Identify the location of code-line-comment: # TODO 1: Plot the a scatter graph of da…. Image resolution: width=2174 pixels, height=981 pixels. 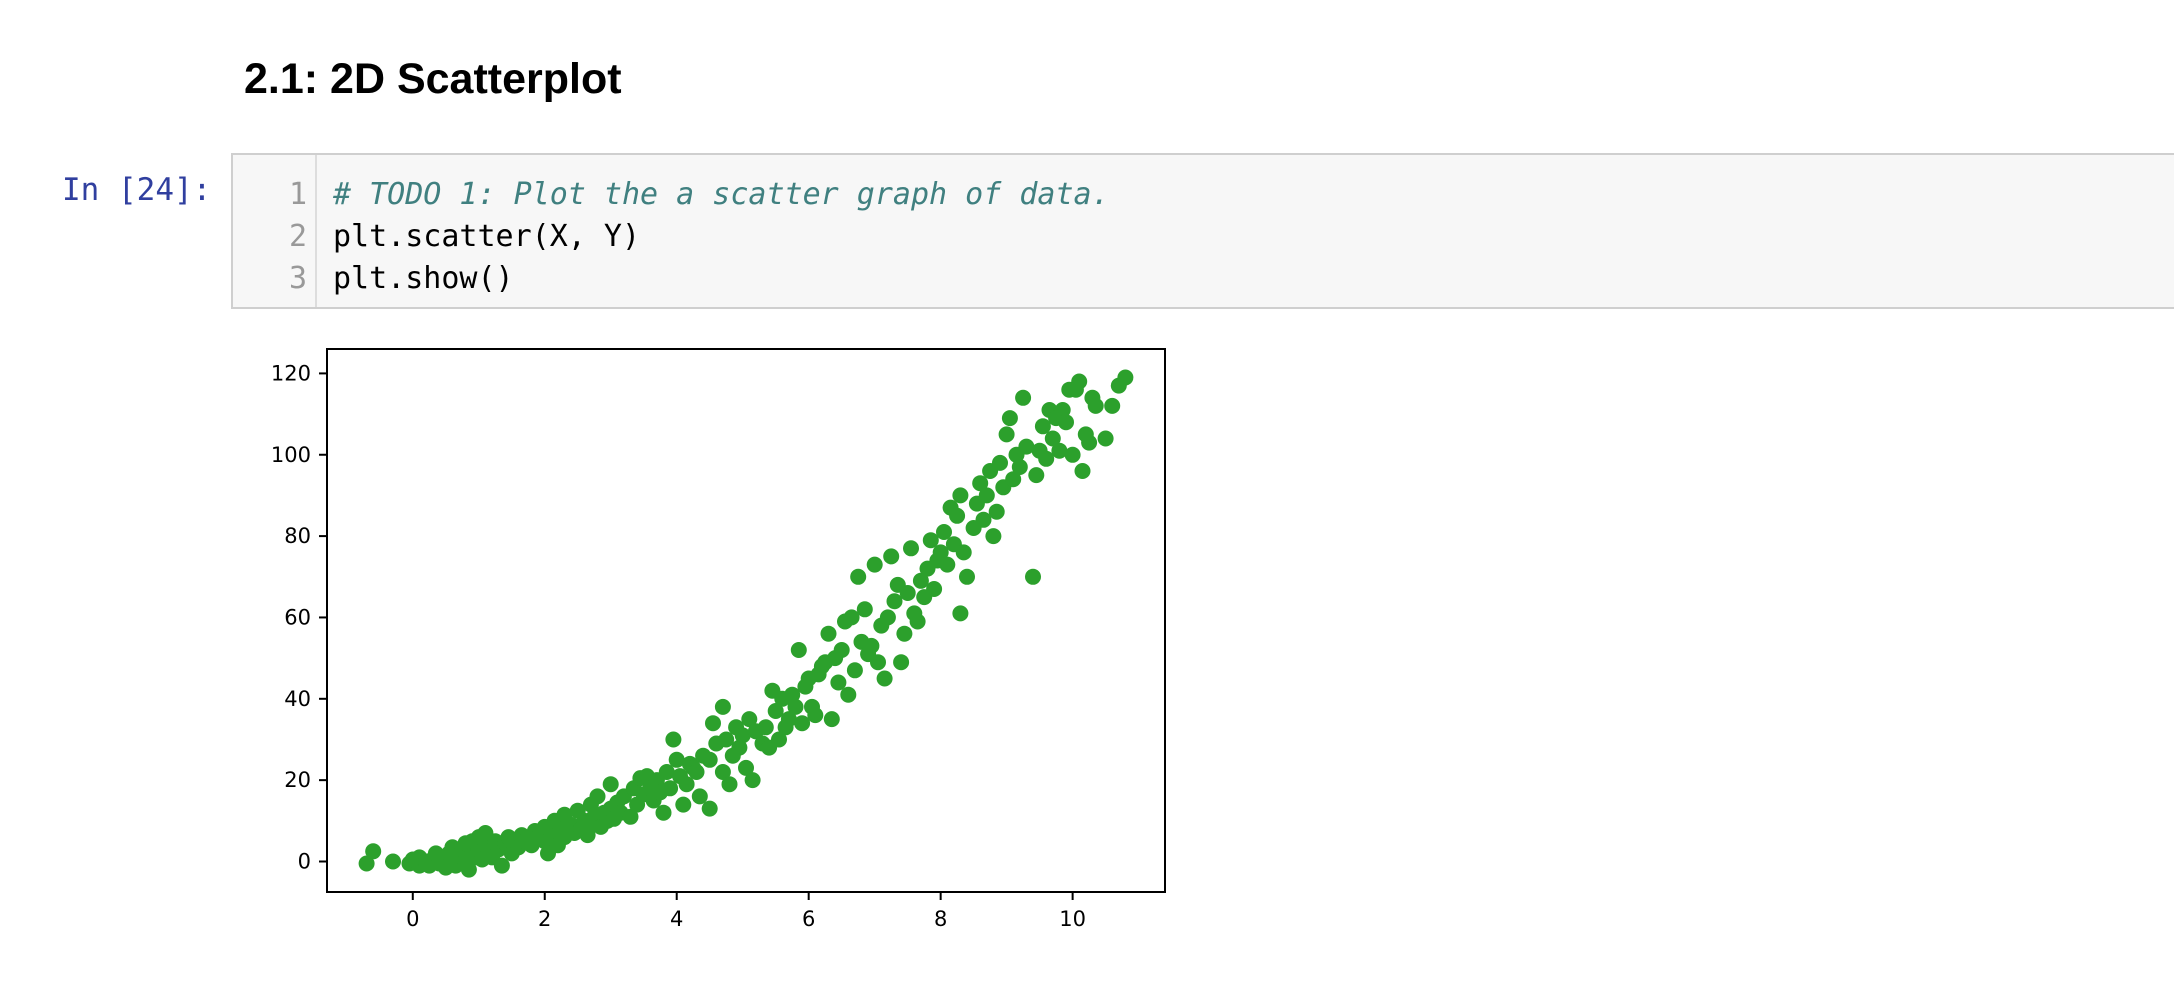
(721, 194).